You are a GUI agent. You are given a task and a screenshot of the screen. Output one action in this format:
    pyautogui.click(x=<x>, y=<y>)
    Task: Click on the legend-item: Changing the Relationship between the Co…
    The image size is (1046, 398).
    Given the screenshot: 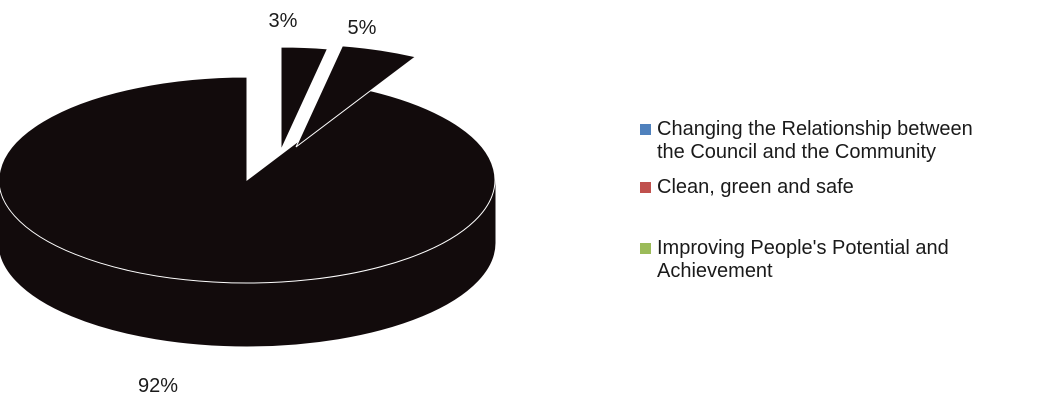 What is the action you would take?
    pyautogui.click(x=839, y=141)
    